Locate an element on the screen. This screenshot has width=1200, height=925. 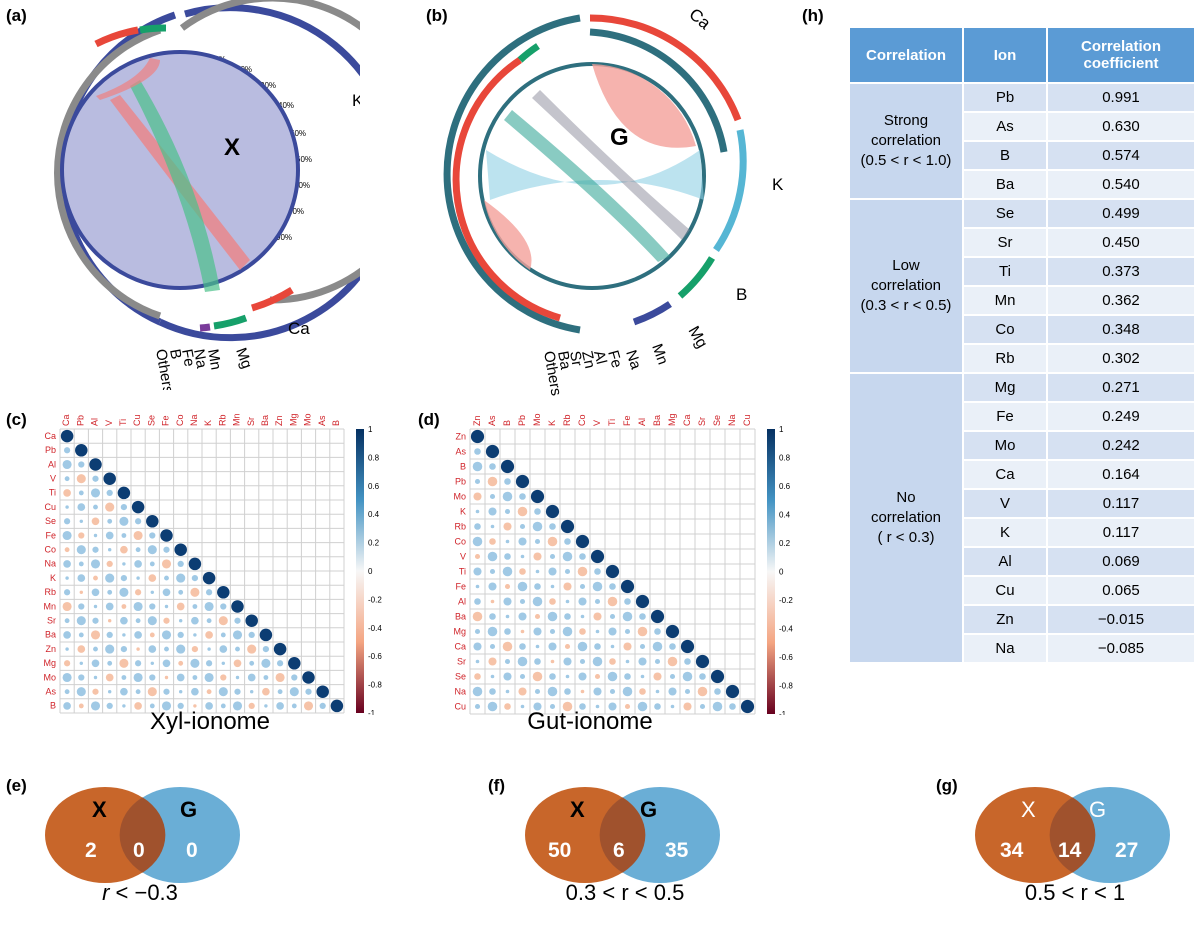
colorbar-tick: -0.8 is located at coordinates (786, 686).